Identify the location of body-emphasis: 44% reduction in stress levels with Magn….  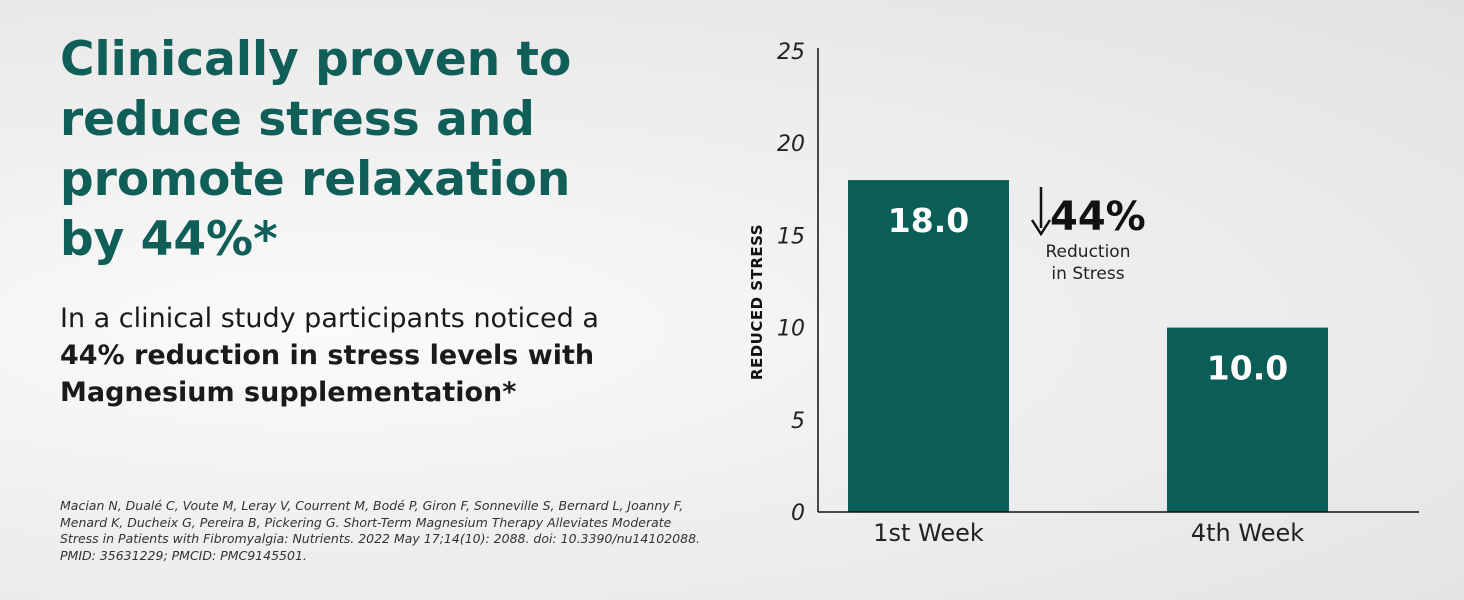
(327, 374).